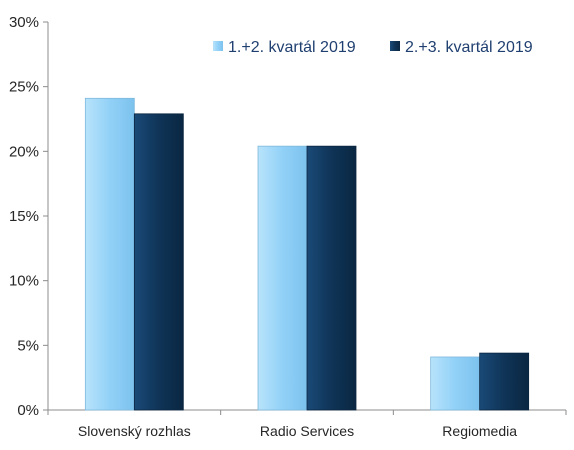  I want to click on legend: 1.+2. kvartál 2019 2.+3. kvartál 2019, so click(373, 47).